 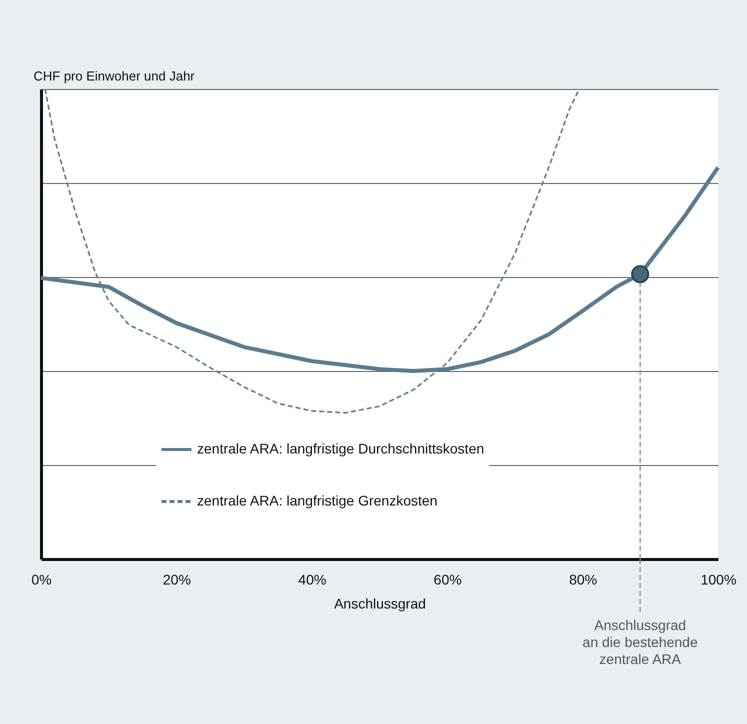 What do you see at coordinates (718, 580) in the screenshot?
I see `x-tick-label: 100%` at bounding box center [718, 580].